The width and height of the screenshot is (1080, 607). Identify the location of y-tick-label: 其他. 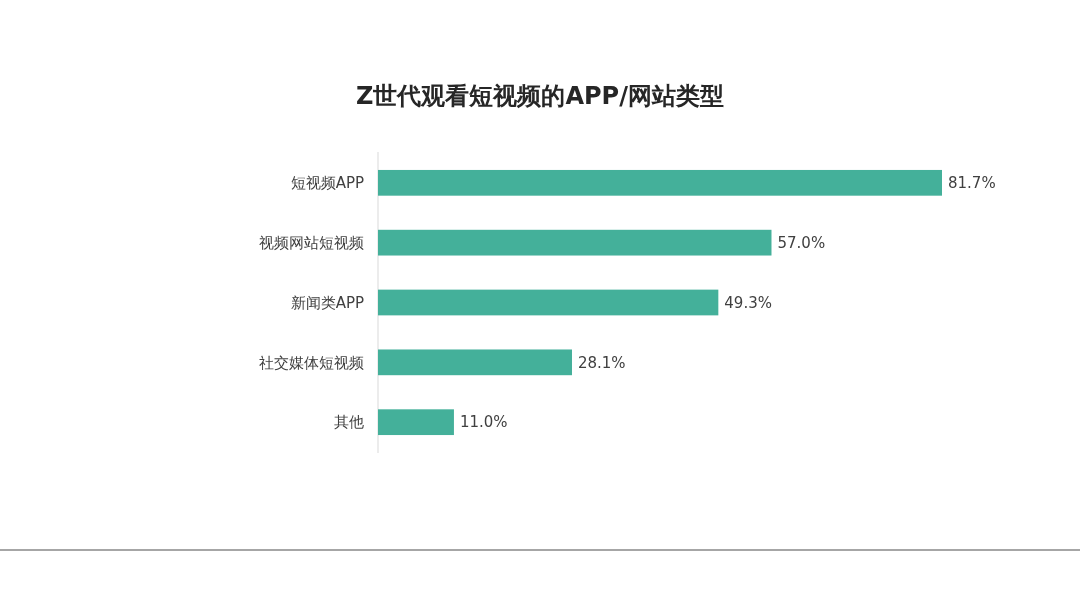
(349, 422).